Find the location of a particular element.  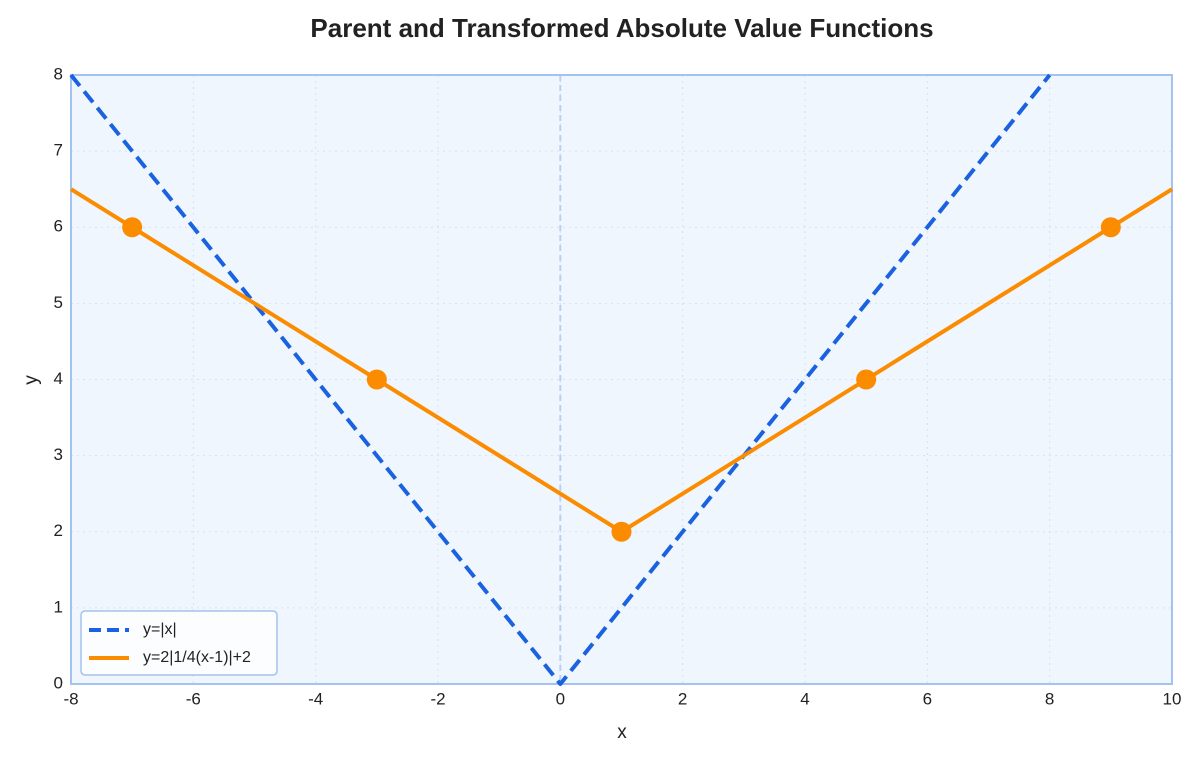

y-axis-label: y is located at coordinates (31, 380).